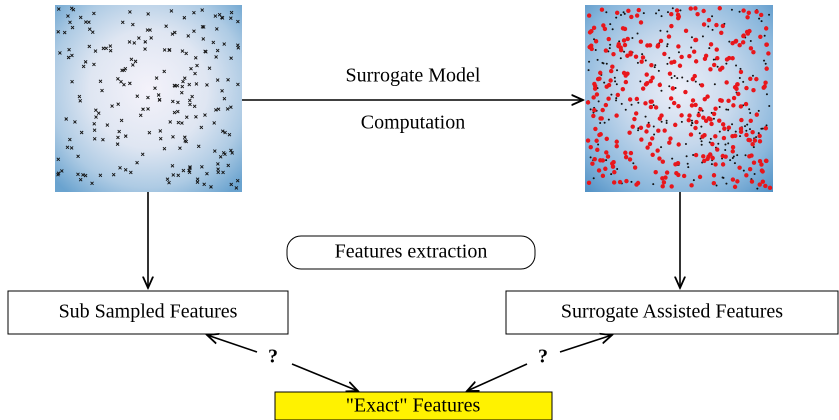 The width and height of the screenshot is (839, 420). Describe the element at coordinates (148, 98) in the screenshot. I see `sample-heatmap` at that location.